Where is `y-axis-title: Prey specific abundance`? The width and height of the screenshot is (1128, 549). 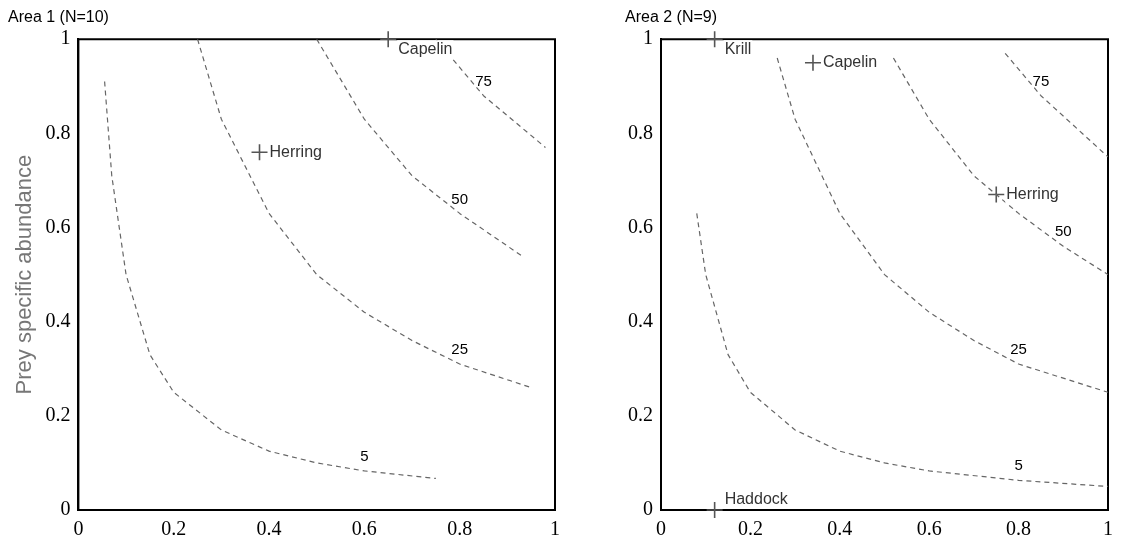 y-axis-title: Prey specific abundance is located at coordinates (24, 274).